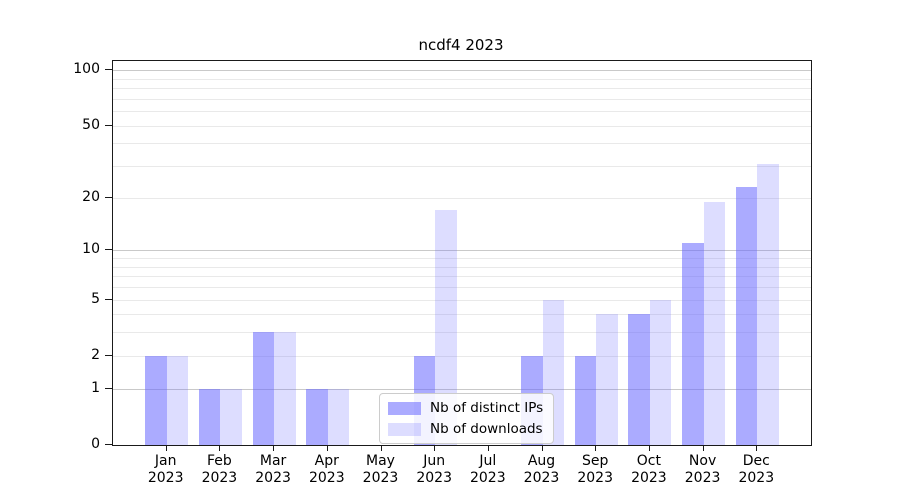 The image size is (900, 500). Describe the element at coordinates (486, 429) in the screenshot. I see `legend-label-downloads: Nb of downloads` at that location.